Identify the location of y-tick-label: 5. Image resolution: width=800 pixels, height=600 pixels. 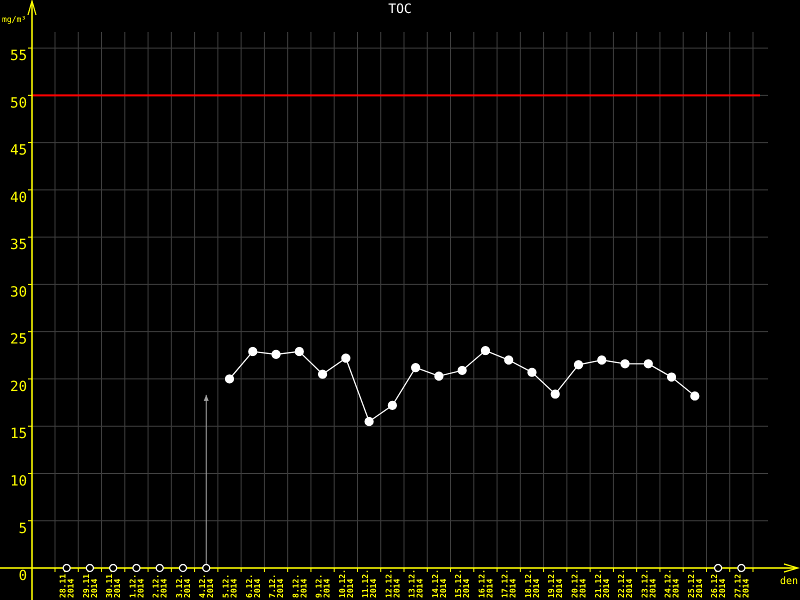
(22, 528).